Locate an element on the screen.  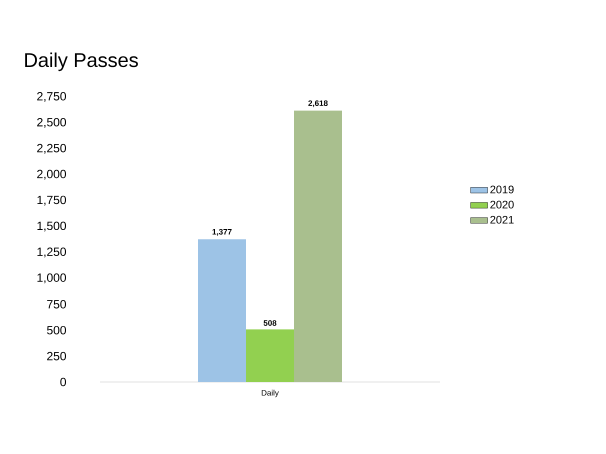
y-tick-label: 2,250 is located at coordinates (51, 149).